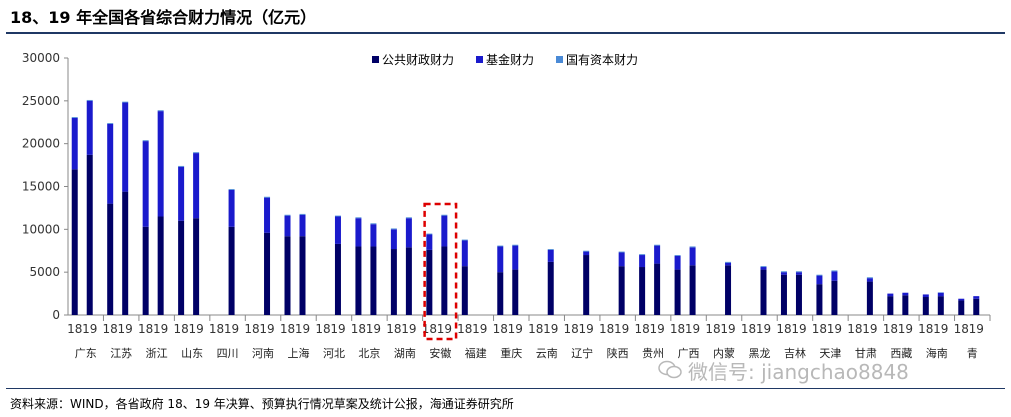 This screenshot has height=417, width=1011. I want to click on bar-segment-贵州-18-0, so click(642, 291).